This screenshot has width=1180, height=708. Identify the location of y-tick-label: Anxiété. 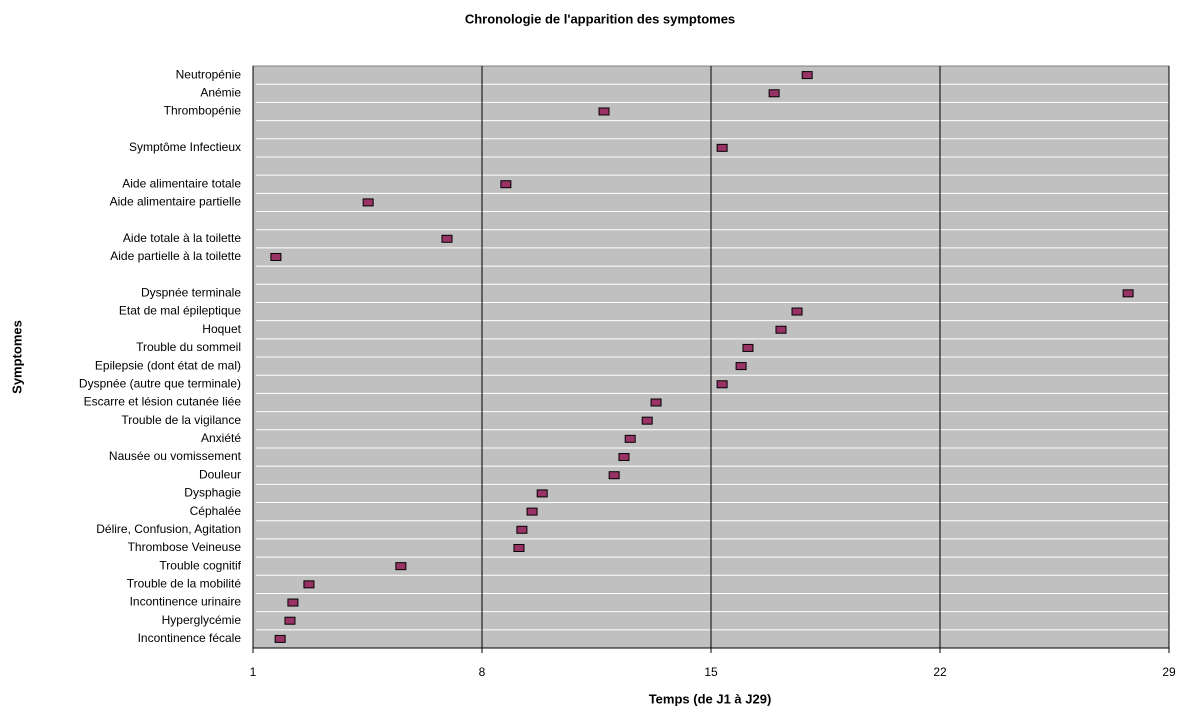
(221, 438).